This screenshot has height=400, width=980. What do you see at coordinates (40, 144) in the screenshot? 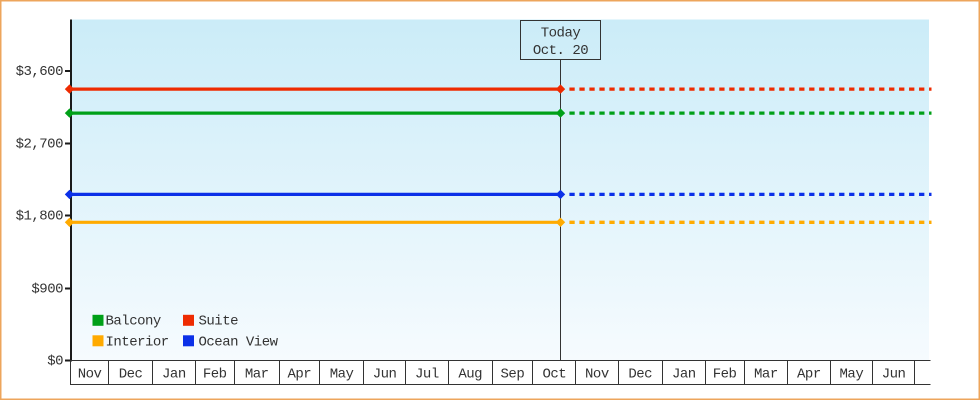
I see `svg-text: $2,700` at bounding box center [40, 144].